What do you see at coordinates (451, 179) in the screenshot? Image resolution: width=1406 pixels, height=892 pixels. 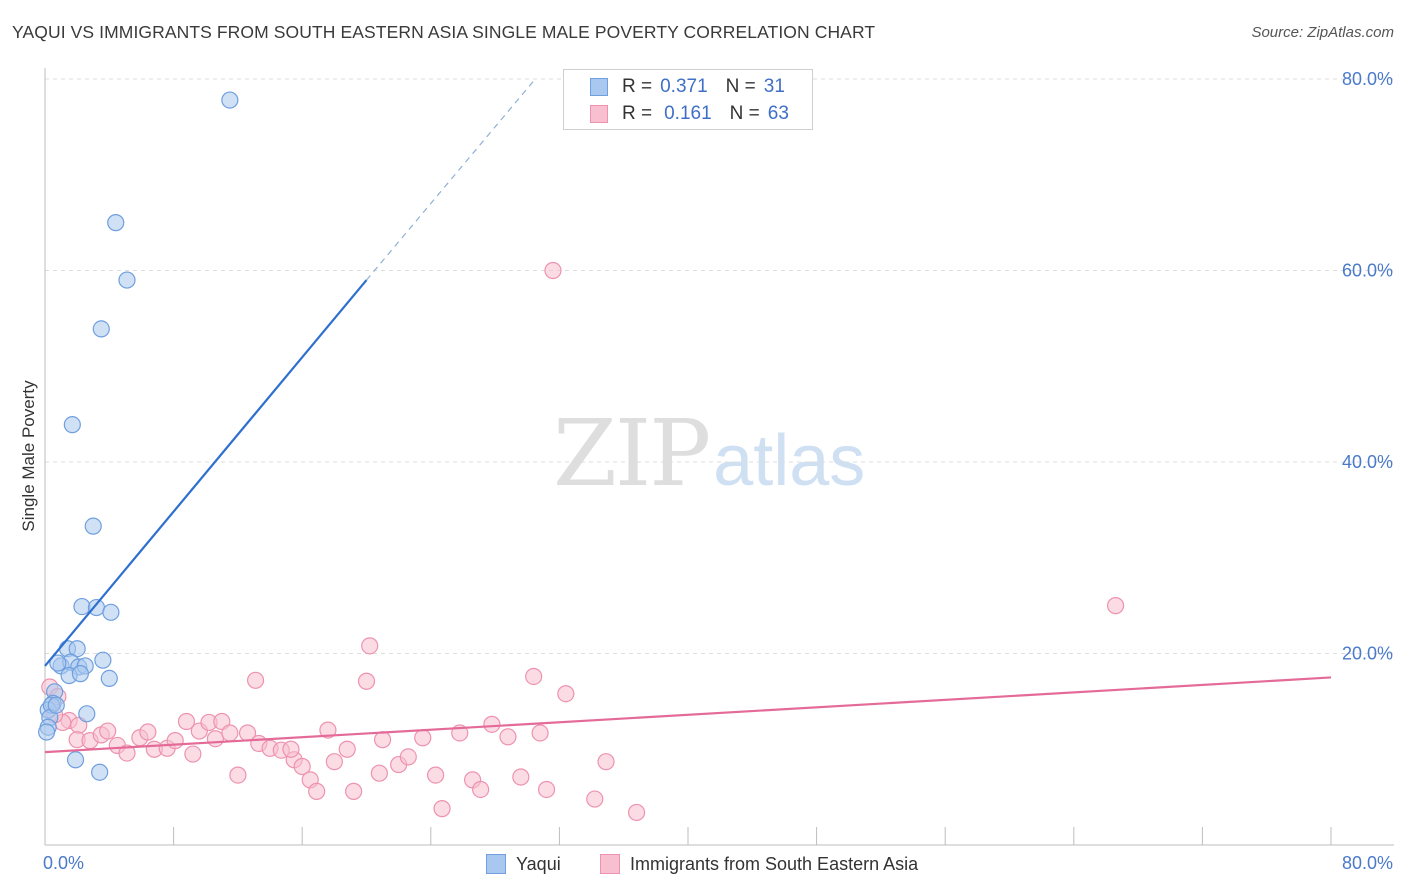 I see `yaqui-trend-extension` at bounding box center [451, 179].